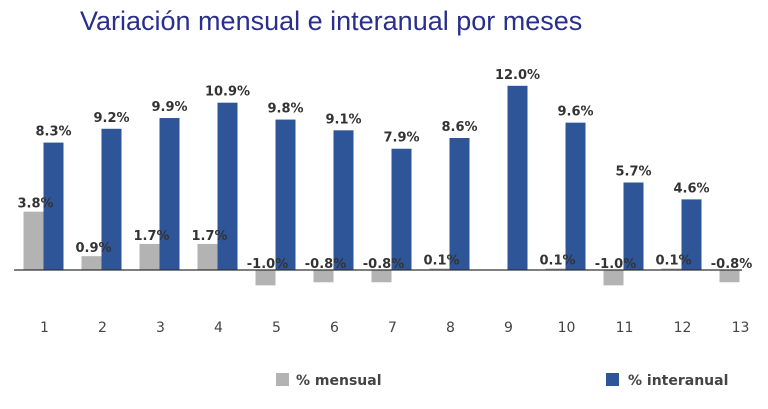 This screenshot has height=409, width=768. What do you see at coordinates (160, 328) in the screenshot?
I see `x-tick-label-3: 3` at bounding box center [160, 328].